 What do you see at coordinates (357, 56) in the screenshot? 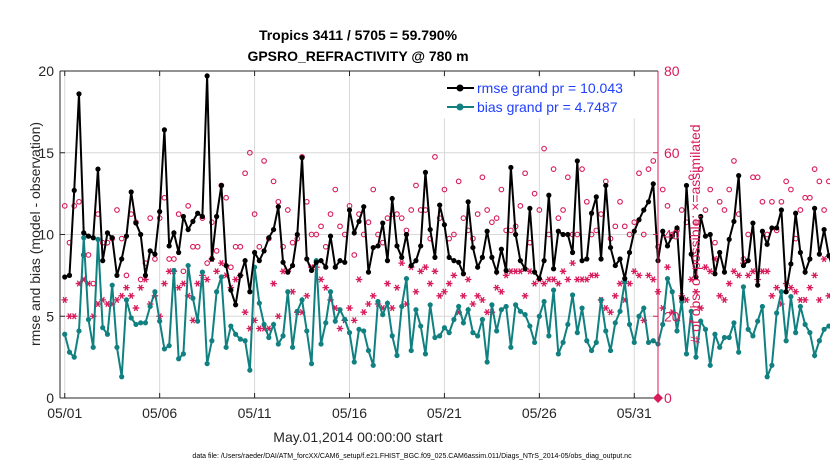
I see `chart-title-line2: GPSRO_REFRACTIVITY @ 780 m` at bounding box center [357, 56].